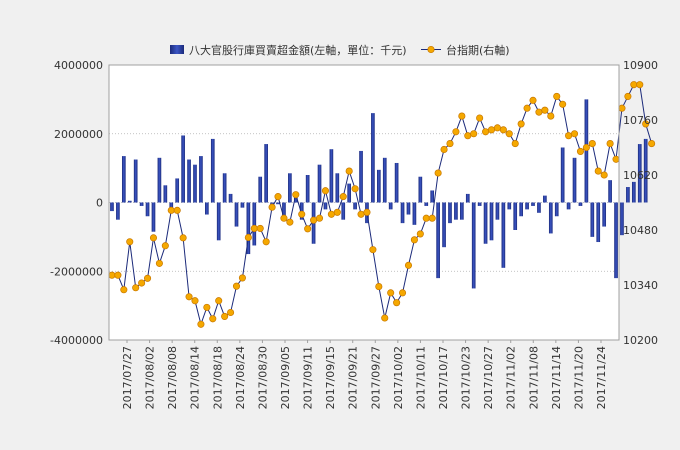  What do you see at coordinates (353, 377) in the screenshot?
I see `x-tick-label: 2017/09/21` at bounding box center [353, 377].